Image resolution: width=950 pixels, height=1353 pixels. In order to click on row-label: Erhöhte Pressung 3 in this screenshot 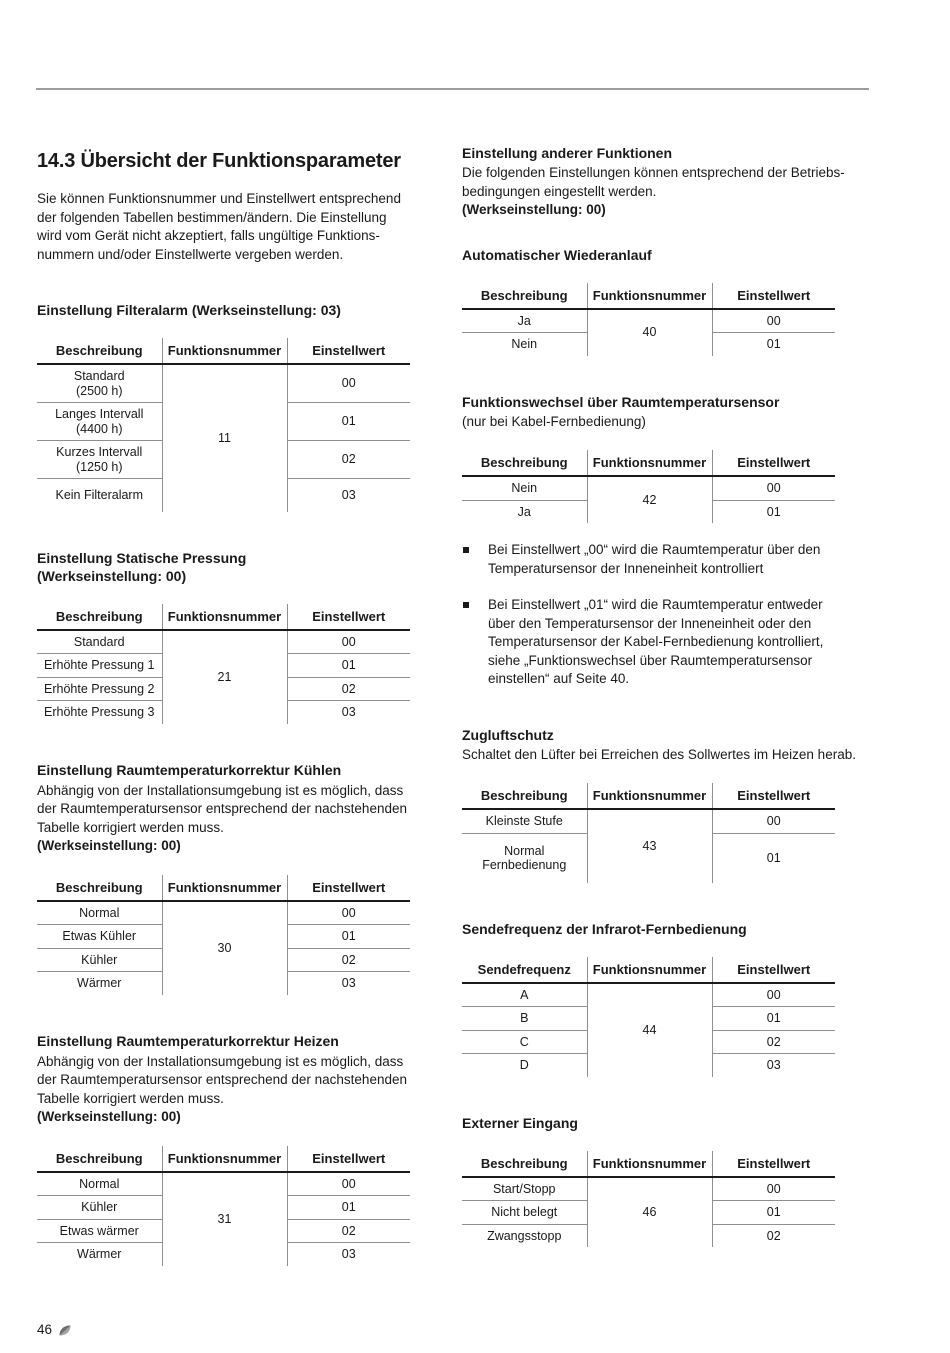, I will do `click(99, 712)`.